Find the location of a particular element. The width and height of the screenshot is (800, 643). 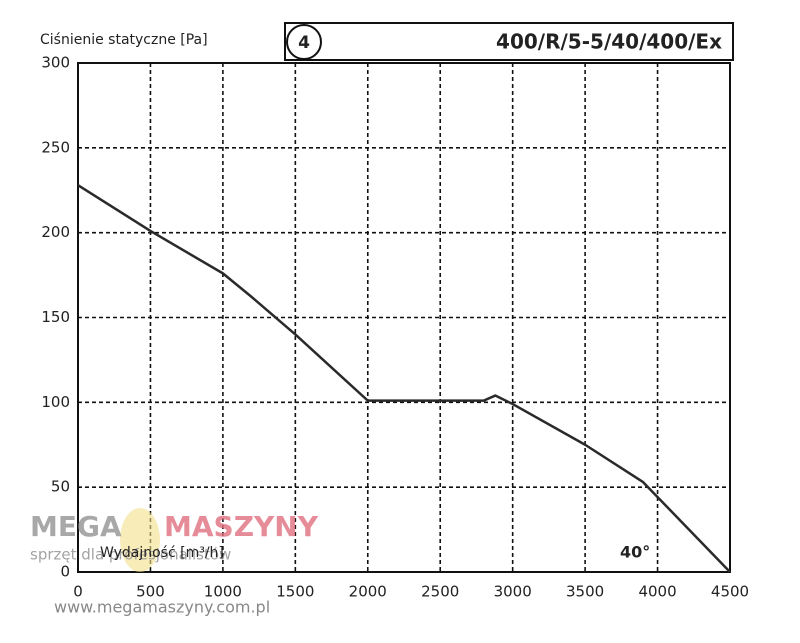

x-tick-label: 4500 is located at coordinates (730, 592).